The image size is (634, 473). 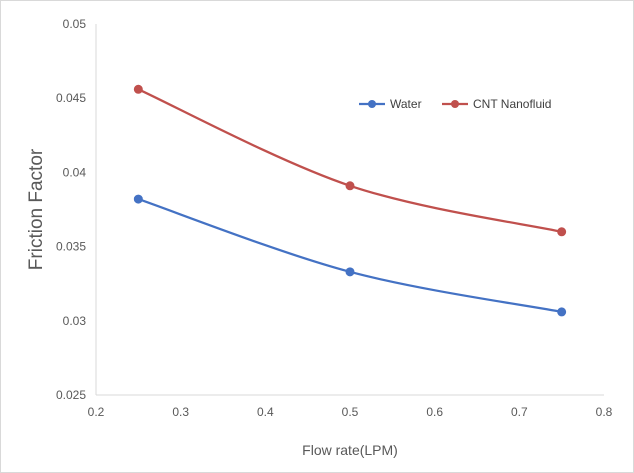 What do you see at coordinates (75, 24) in the screenshot?
I see `y-tick-label: 0.05` at bounding box center [75, 24].